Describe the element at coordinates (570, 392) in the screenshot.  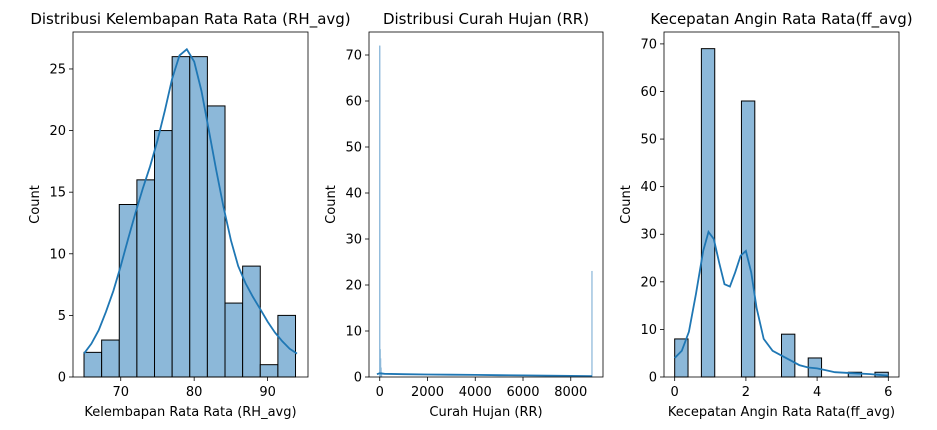
I see `x-tick-label: 8000` at that location.